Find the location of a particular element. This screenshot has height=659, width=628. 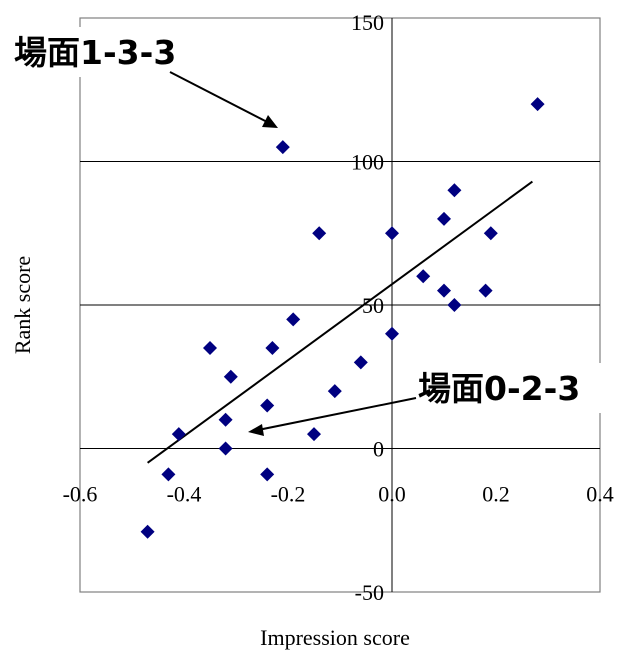

y-tick-labels: -50 0 50 100 150 is located at coordinates (367, 307).